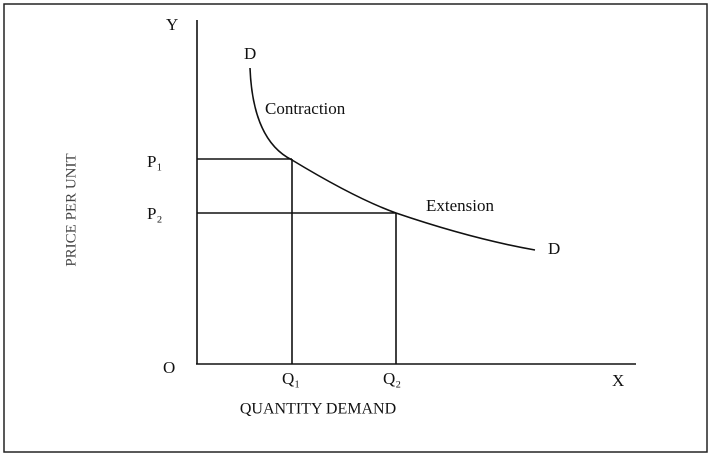  What do you see at coordinates (618, 380) in the screenshot?
I see `x-label: X` at bounding box center [618, 380].